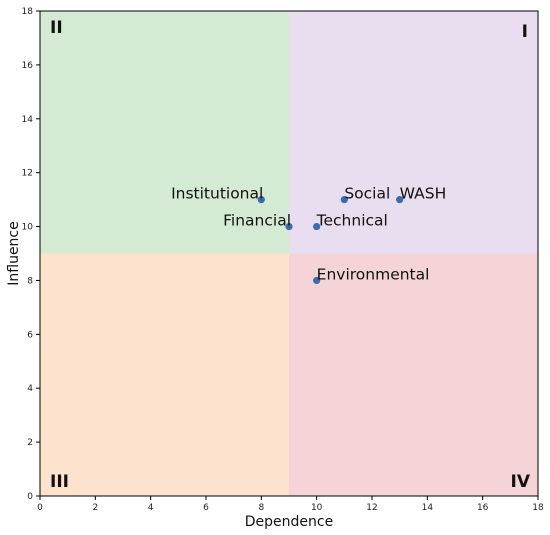 The height and width of the screenshot is (535, 550). I want to click on y-tick-label: 10, so click(28, 228).